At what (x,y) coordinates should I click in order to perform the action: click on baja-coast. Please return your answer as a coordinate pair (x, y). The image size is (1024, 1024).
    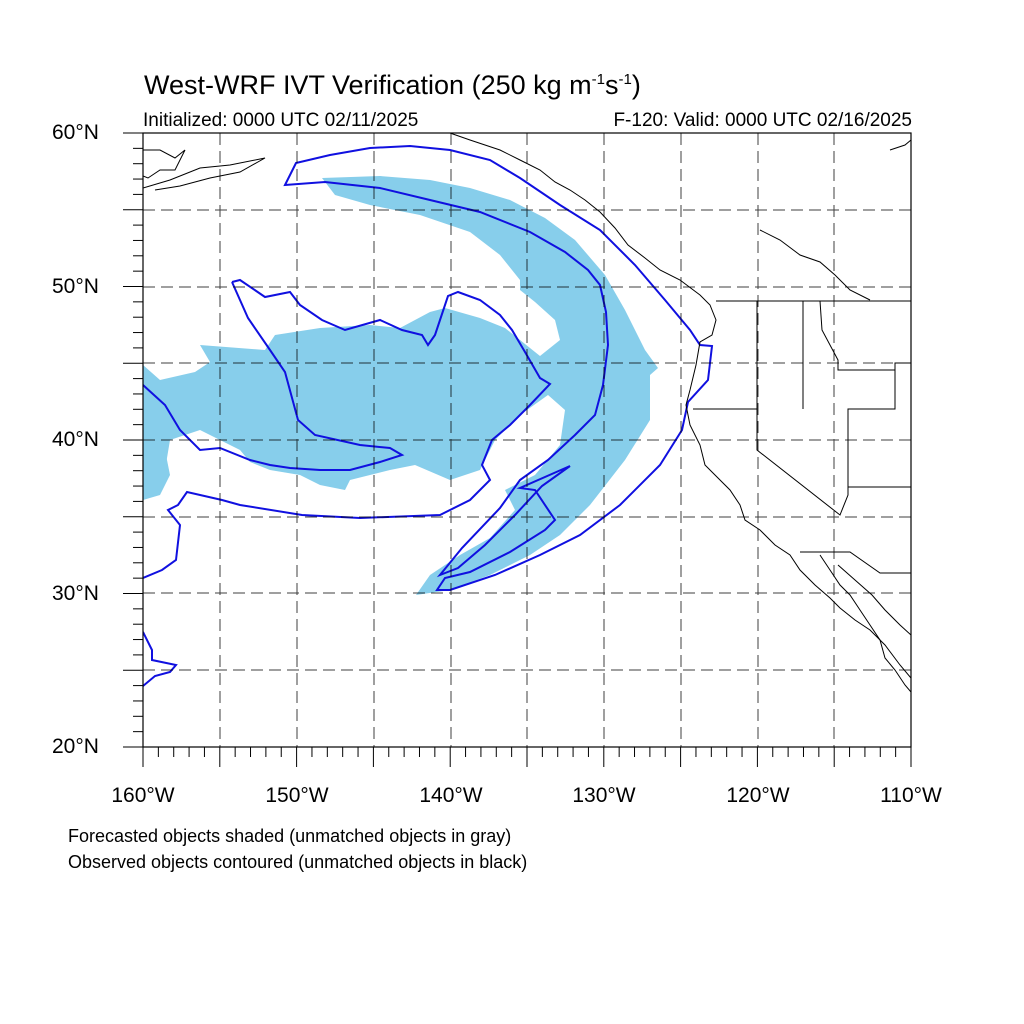
    Looking at the image, I should click on (865, 623).